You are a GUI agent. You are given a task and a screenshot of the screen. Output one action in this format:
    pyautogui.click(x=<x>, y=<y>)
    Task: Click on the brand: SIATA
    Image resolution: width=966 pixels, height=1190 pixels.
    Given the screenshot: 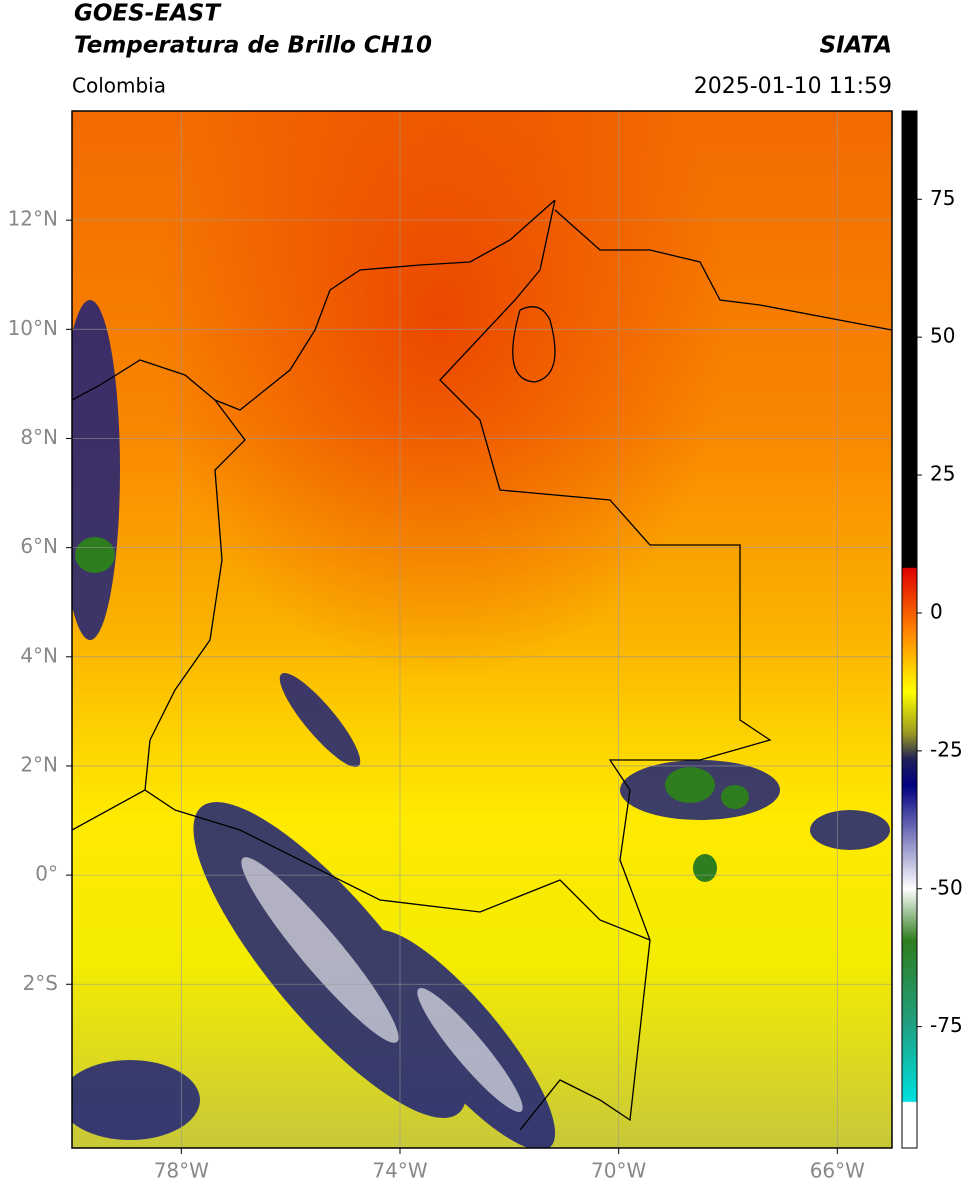 What is the action you would take?
    pyautogui.click(x=856, y=46)
    